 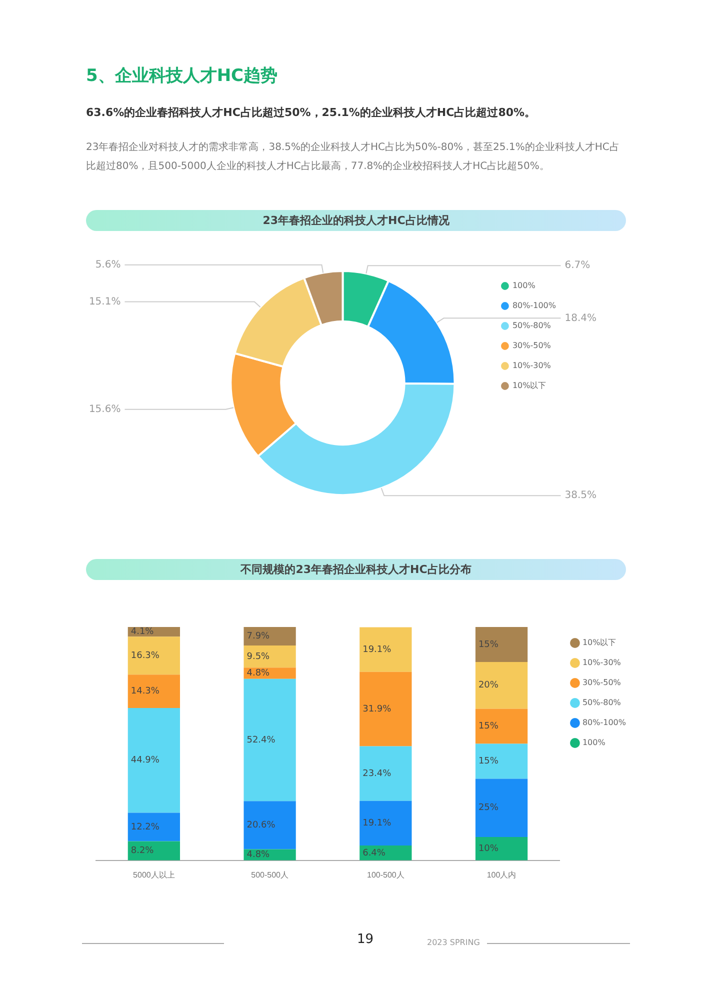 What do you see at coordinates (154, 875) in the screenshot?
I see `x-tick-label: 5000人以上` at bounding box center [154, 875].